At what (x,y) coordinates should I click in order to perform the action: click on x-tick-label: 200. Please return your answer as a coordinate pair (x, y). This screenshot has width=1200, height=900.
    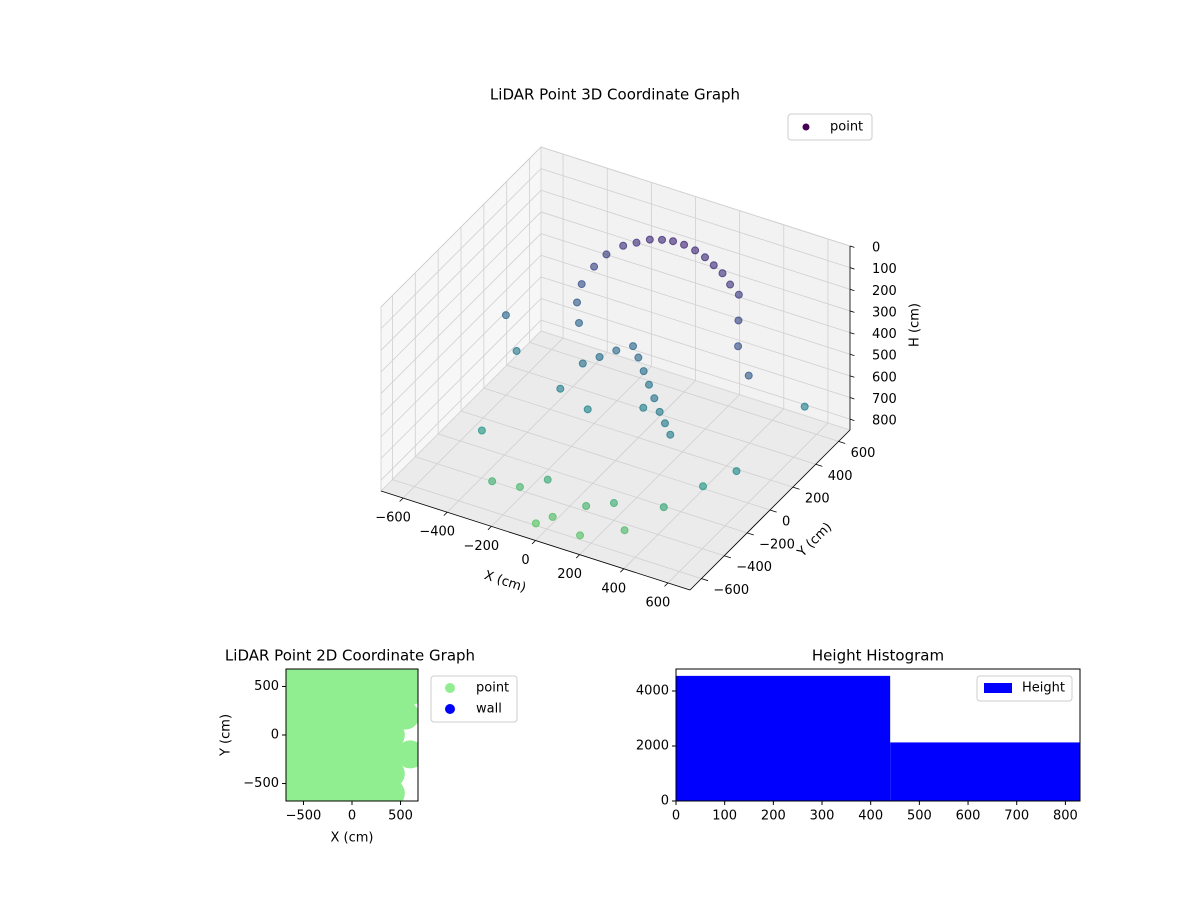
    Looking at the image, I should click on (773, 816).